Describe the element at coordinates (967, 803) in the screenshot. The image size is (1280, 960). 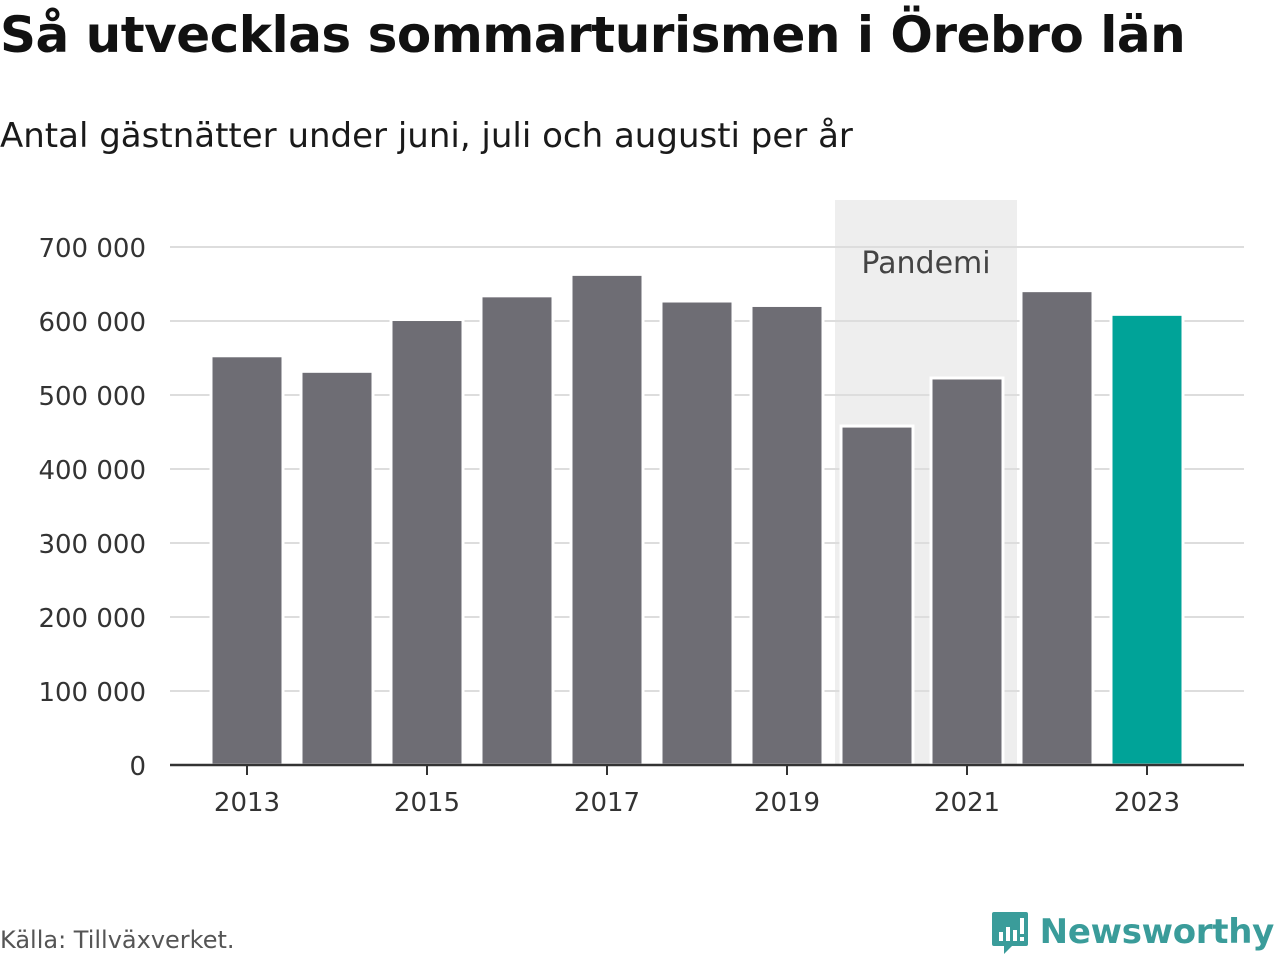
I see `x-tick-label: 2021` at that location.